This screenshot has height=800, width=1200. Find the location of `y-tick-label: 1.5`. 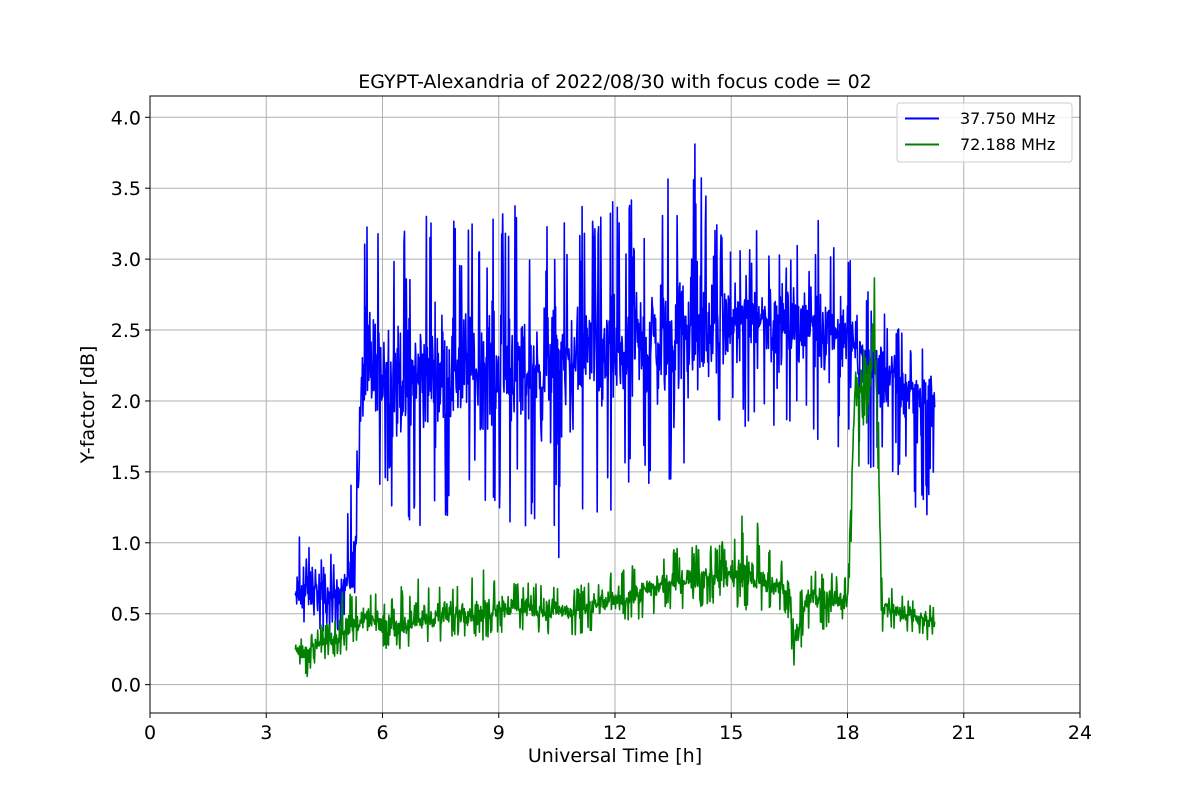

y-tick-label: 1.5 is located at coordinates (126, 473).